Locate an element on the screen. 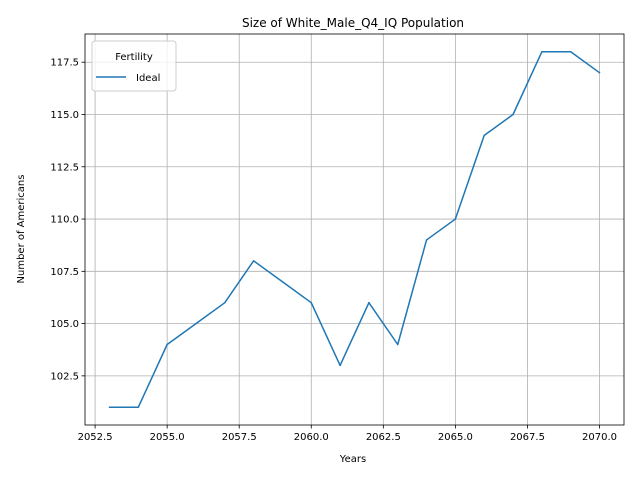 This screenshot has height=480, width=640. x-axis-label: Years is located at coordinates (352, 459).